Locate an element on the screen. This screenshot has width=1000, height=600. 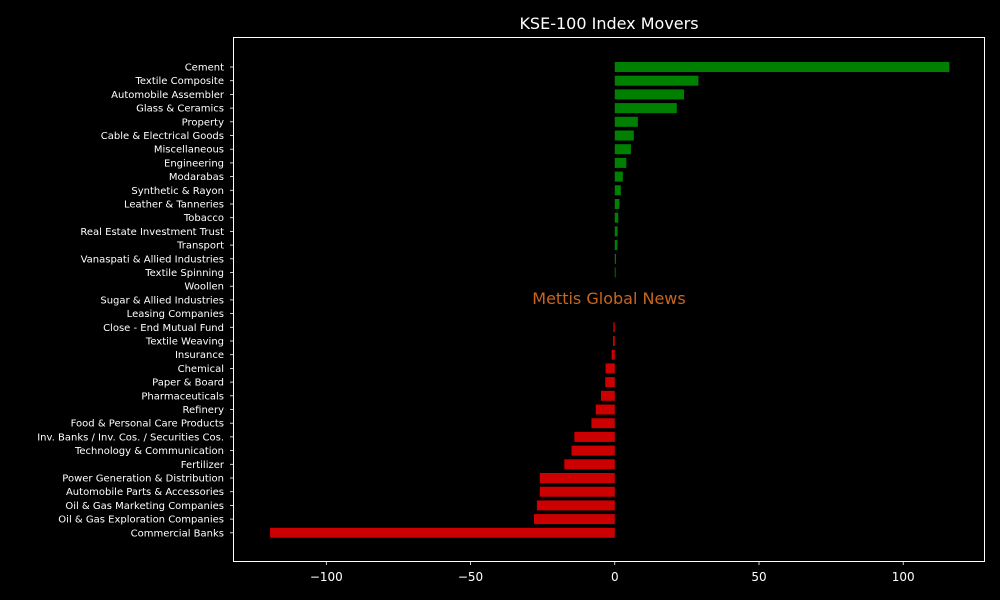
category-label: Modarabas is located at coordinates (196, 177).